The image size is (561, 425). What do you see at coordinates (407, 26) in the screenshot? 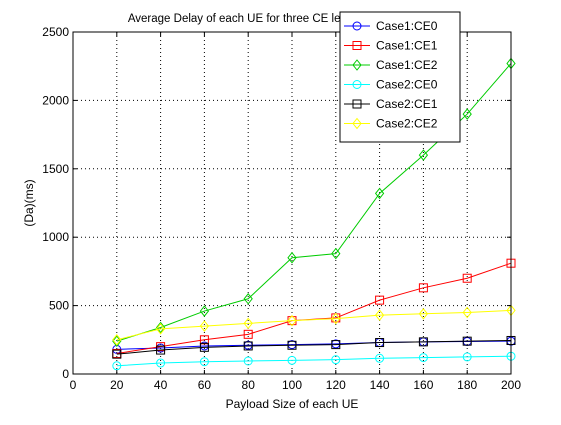
I see `legend-label: Case1:CE0` at bounding box center [407, 26].